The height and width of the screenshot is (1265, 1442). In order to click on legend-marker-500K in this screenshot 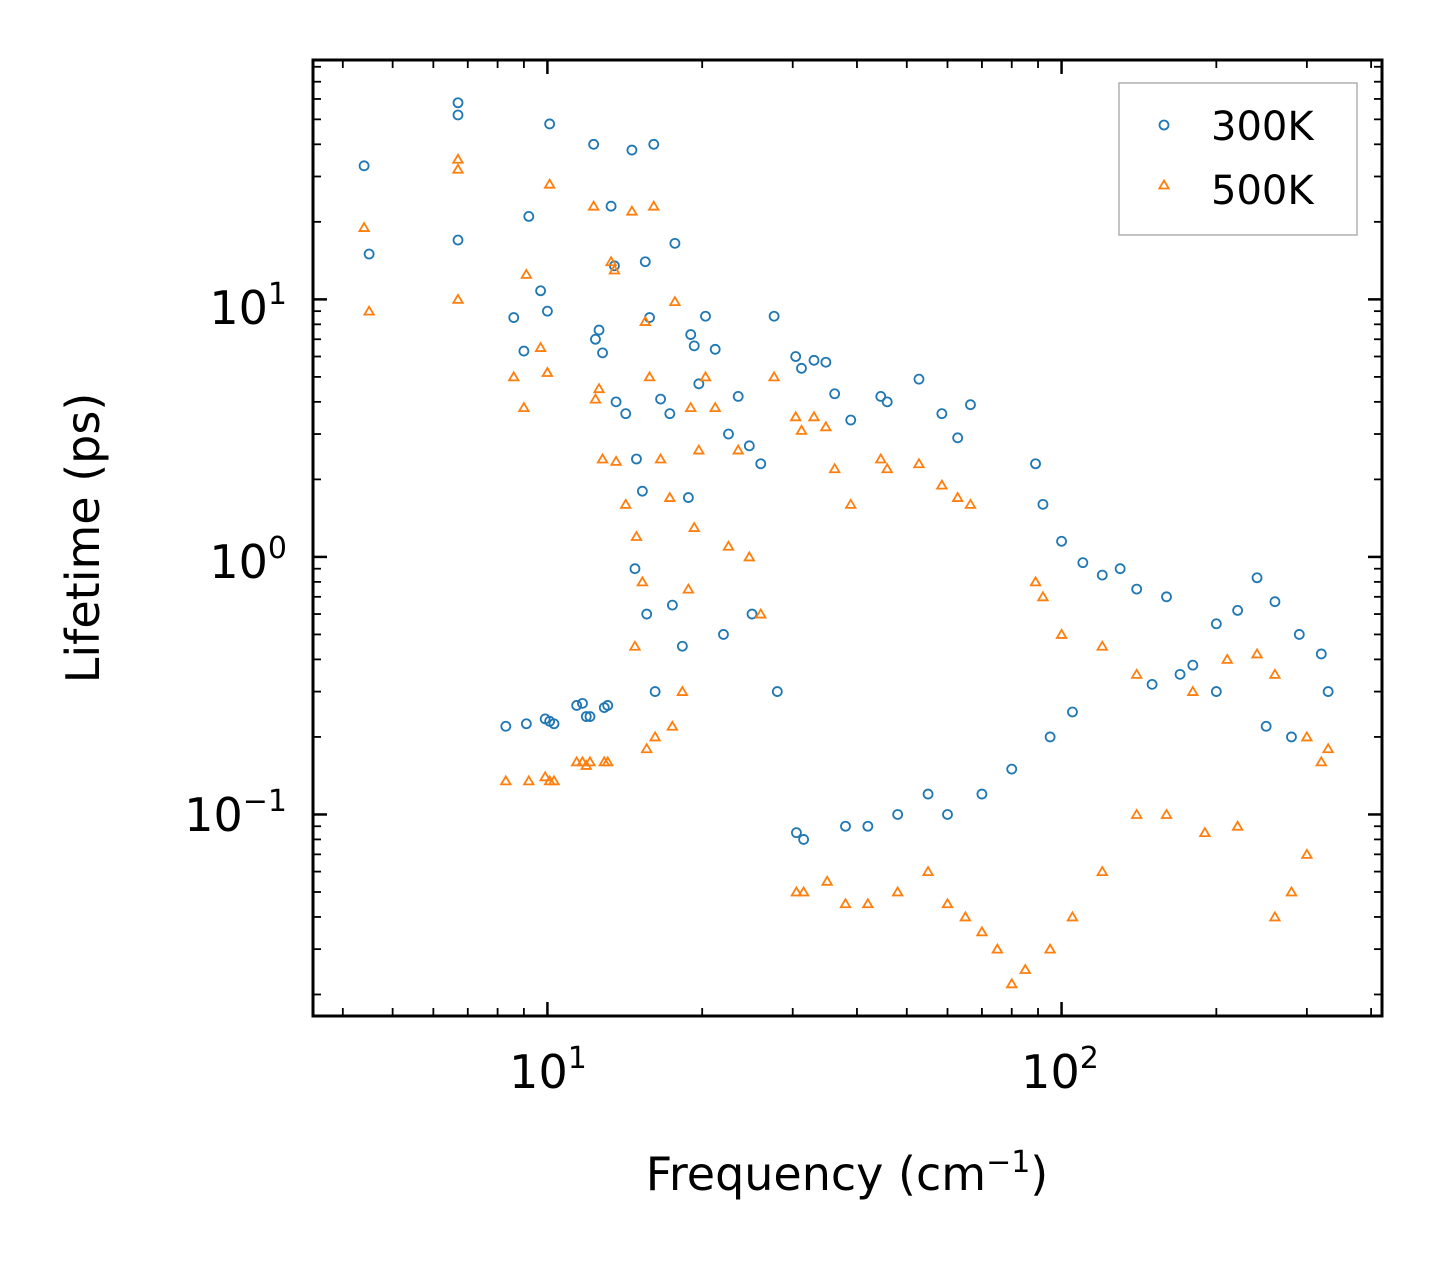, I will do `click(1164, 184)`.